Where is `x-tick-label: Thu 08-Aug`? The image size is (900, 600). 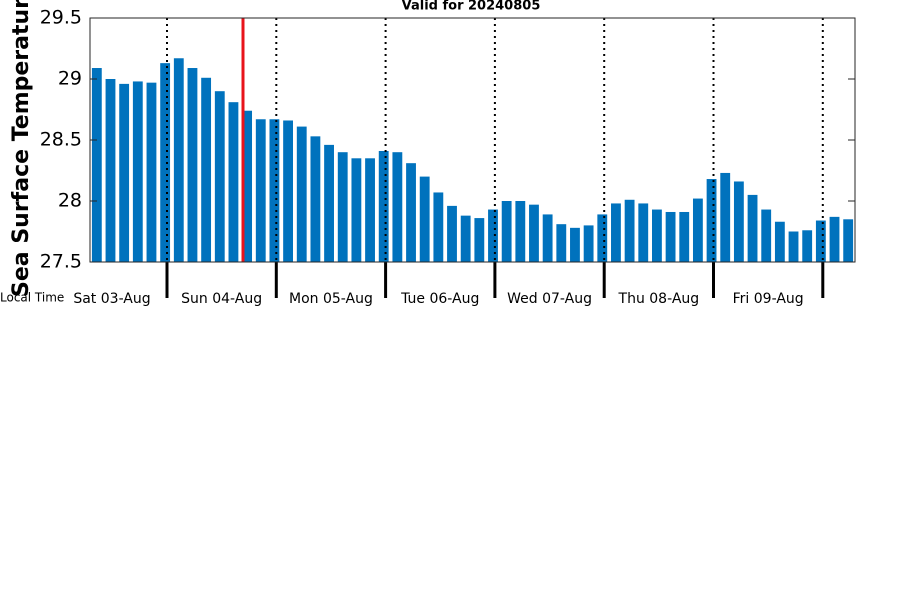
x-tick-label: Thu 08-Aug is located at coordinates (659, 299).